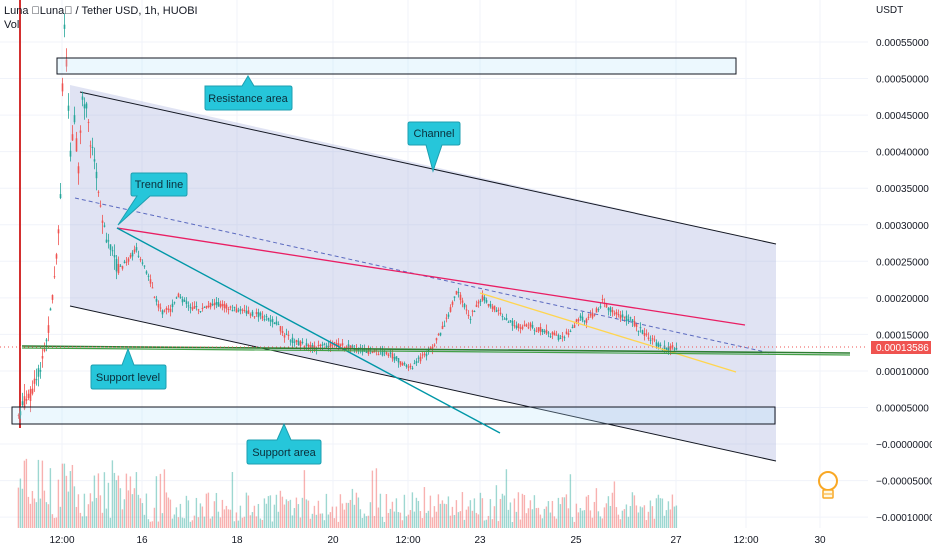 The width and height of the screenshot is (932, 550). I want to click on lightbulb-icon, so click(828, 485).